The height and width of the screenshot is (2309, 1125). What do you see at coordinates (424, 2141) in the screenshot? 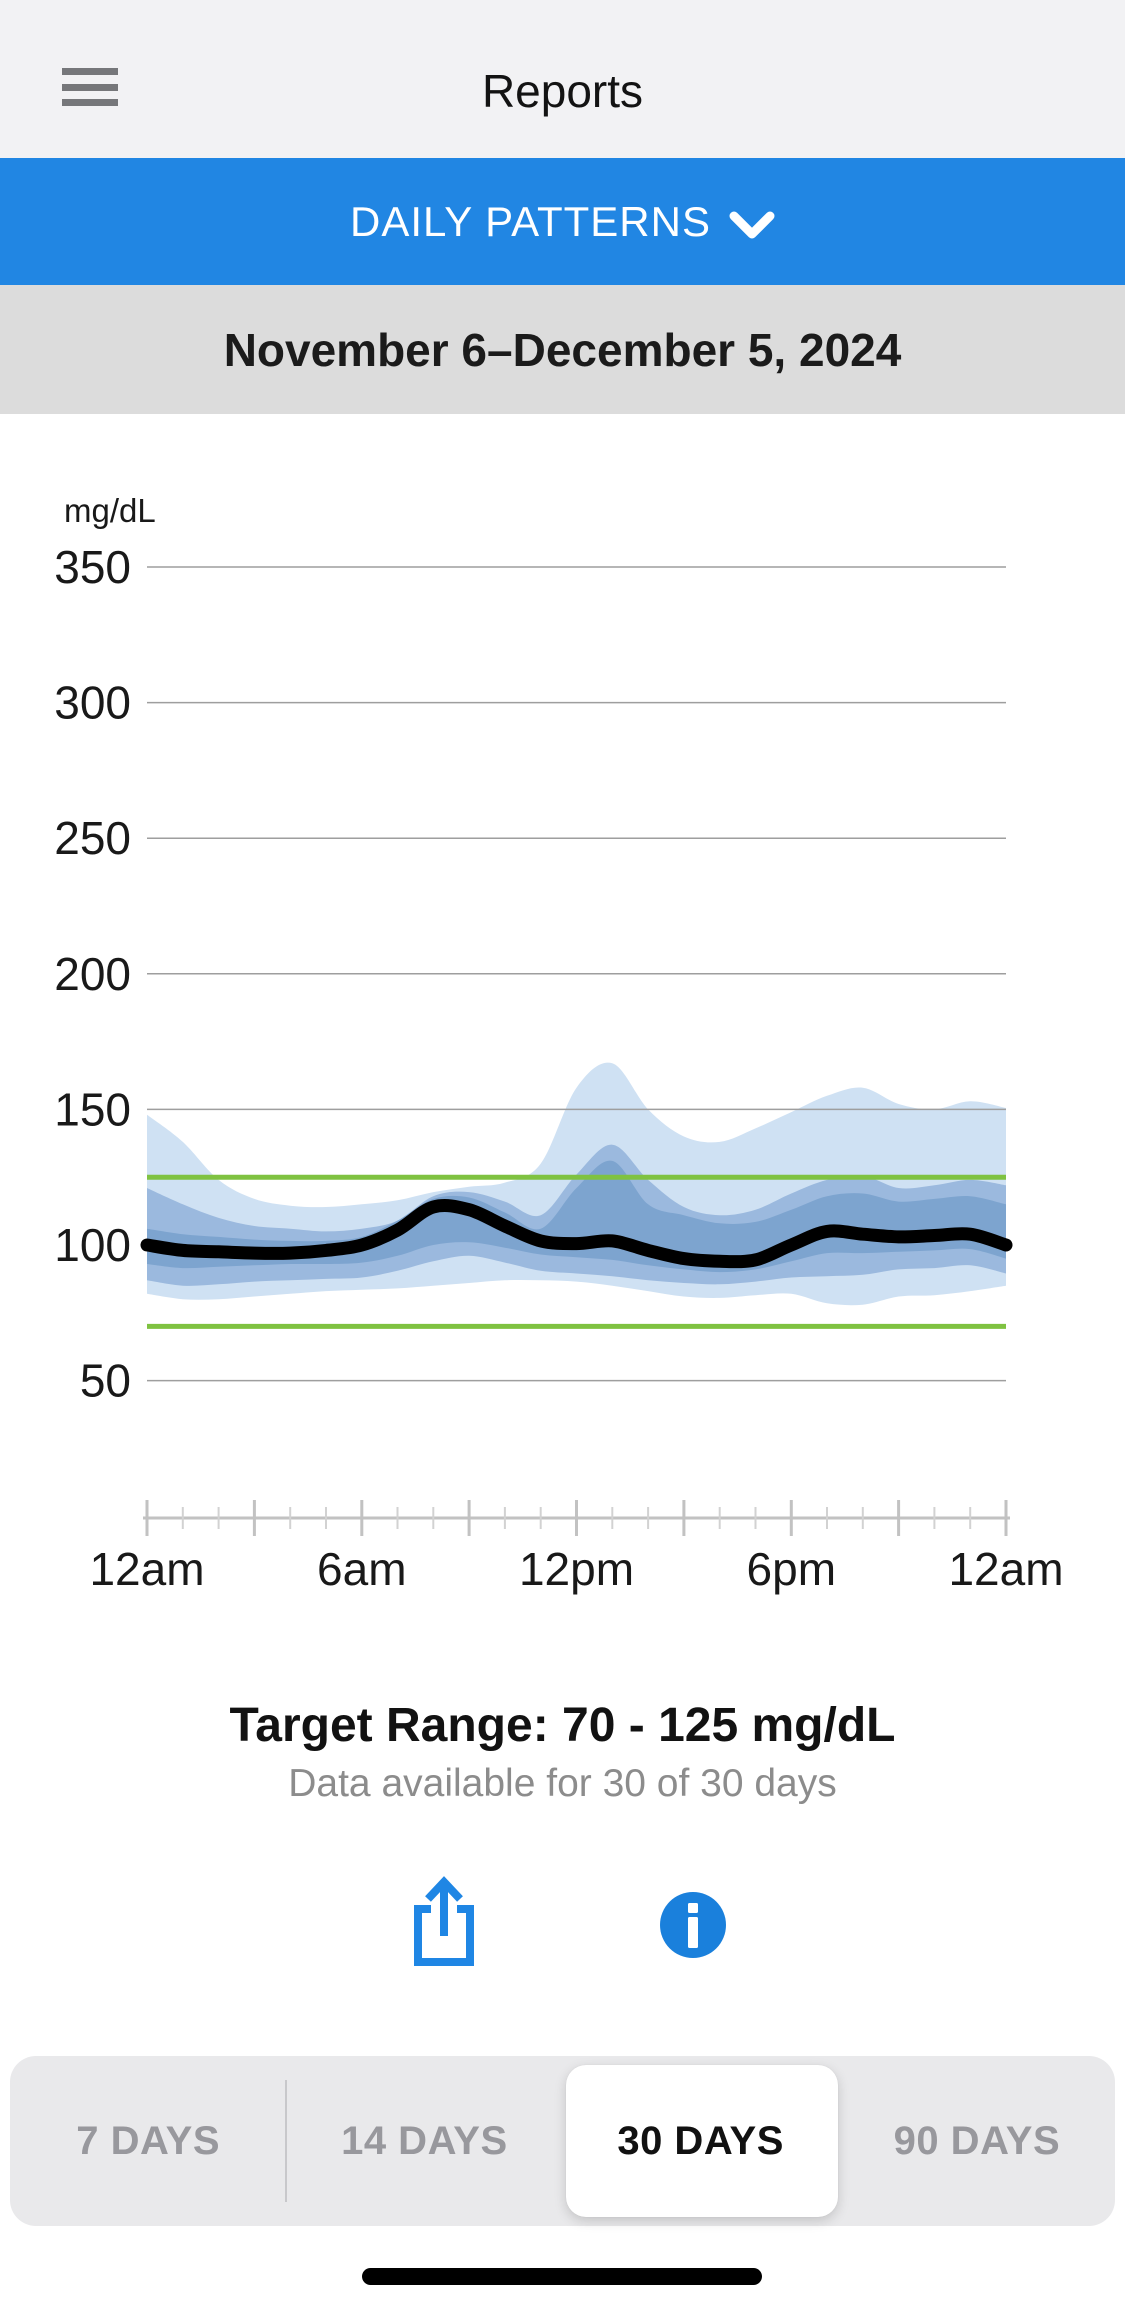
I see `tab-14-days: 14 DAYS` at bounding box center [424, 2141].